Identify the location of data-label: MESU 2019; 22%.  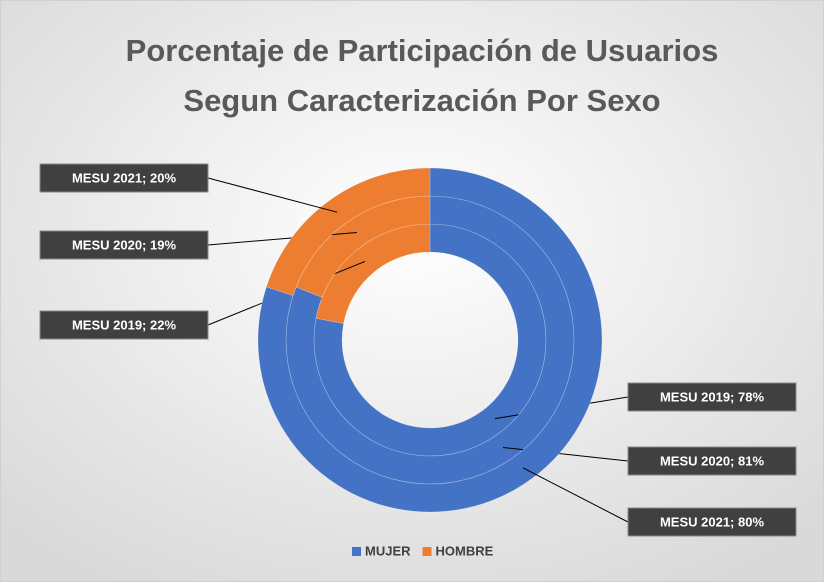
(124, 324).